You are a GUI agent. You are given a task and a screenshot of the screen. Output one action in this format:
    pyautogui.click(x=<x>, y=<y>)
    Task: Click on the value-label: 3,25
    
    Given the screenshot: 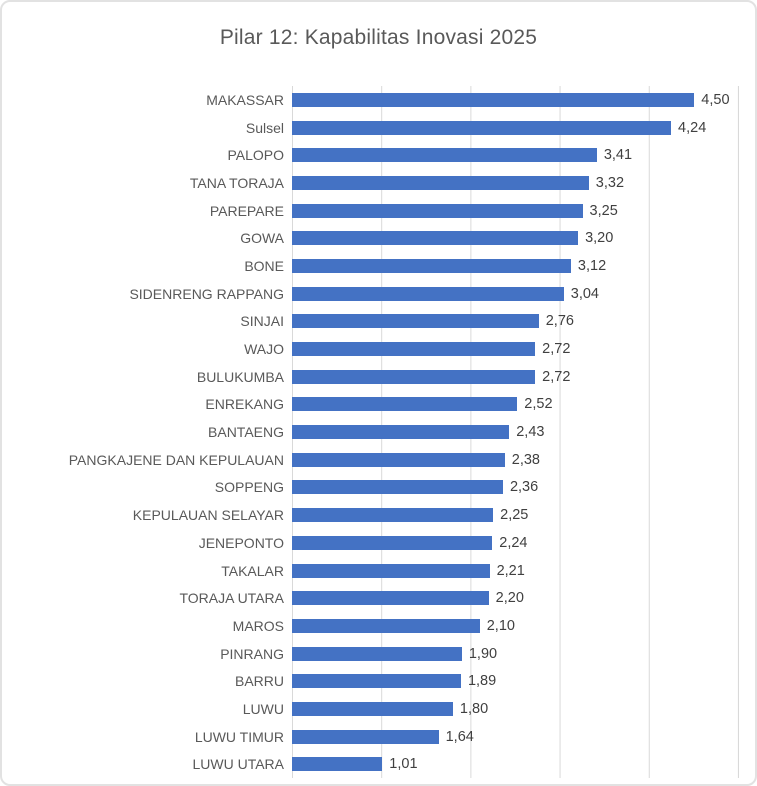 What is the action you would take?
    pyautogui.click(x=603, y=210)
    